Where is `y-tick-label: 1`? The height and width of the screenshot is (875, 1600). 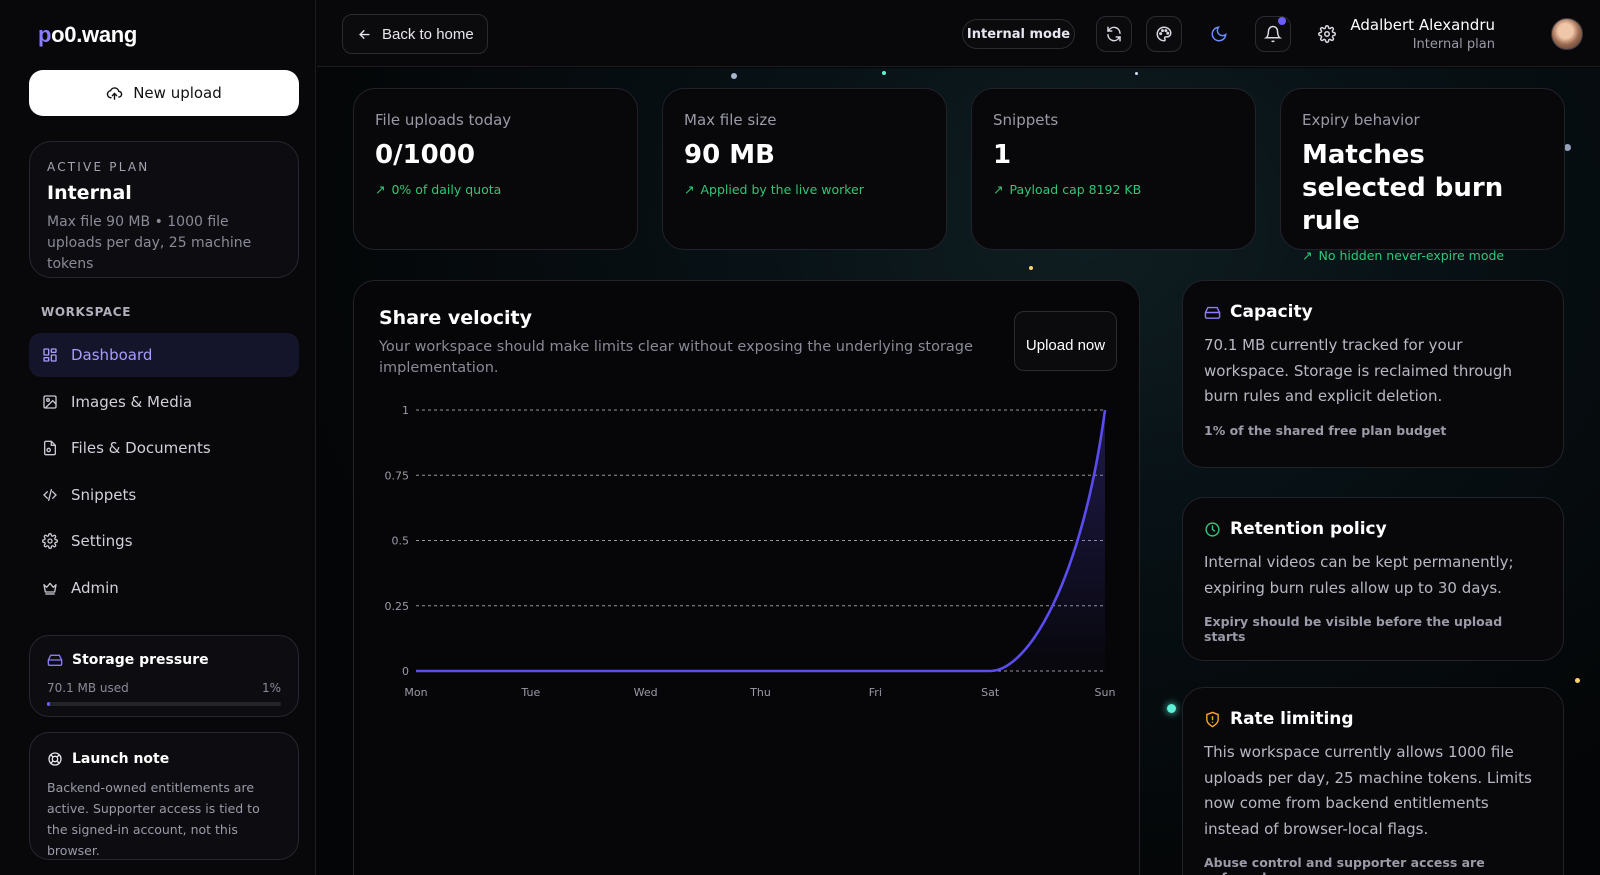 y-tick-label: 1 is located at coordinates (405, 410).